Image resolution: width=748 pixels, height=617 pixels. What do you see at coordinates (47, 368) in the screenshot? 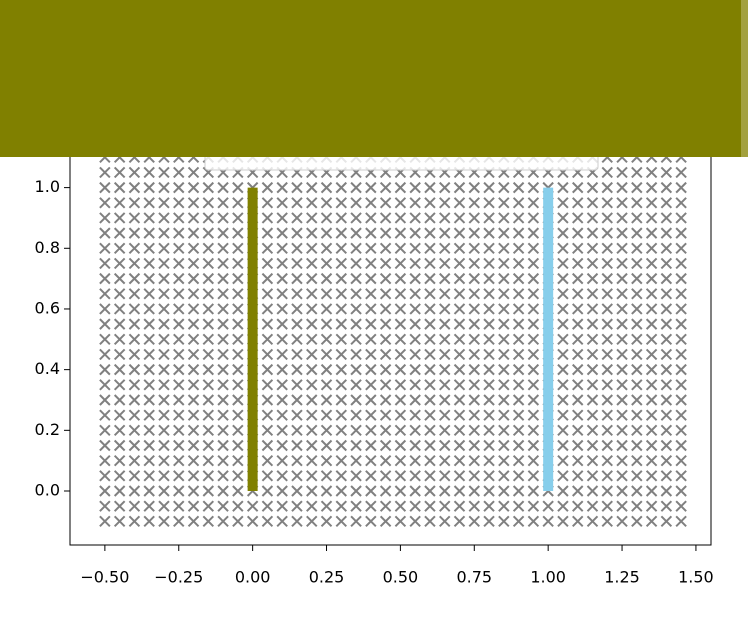
I see `y-tick-label: 0.4` at bounding box center [47, 368].